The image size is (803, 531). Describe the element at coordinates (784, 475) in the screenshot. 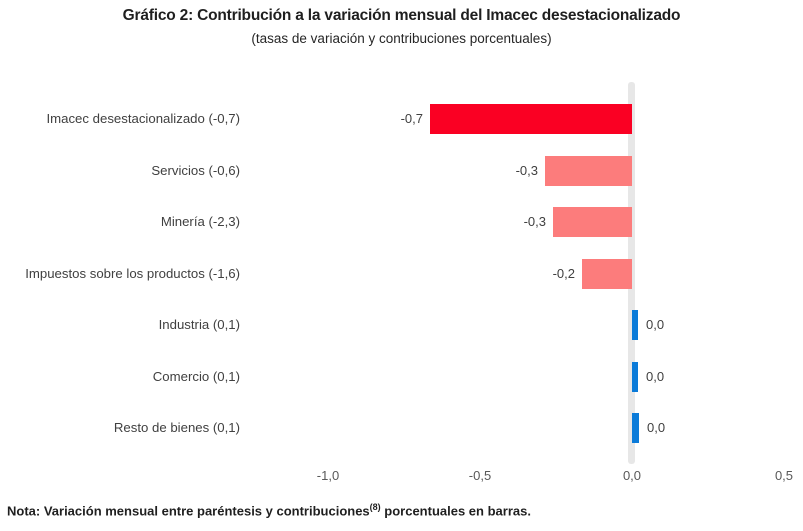

I see `x-tick-label: 0,5` at that location.